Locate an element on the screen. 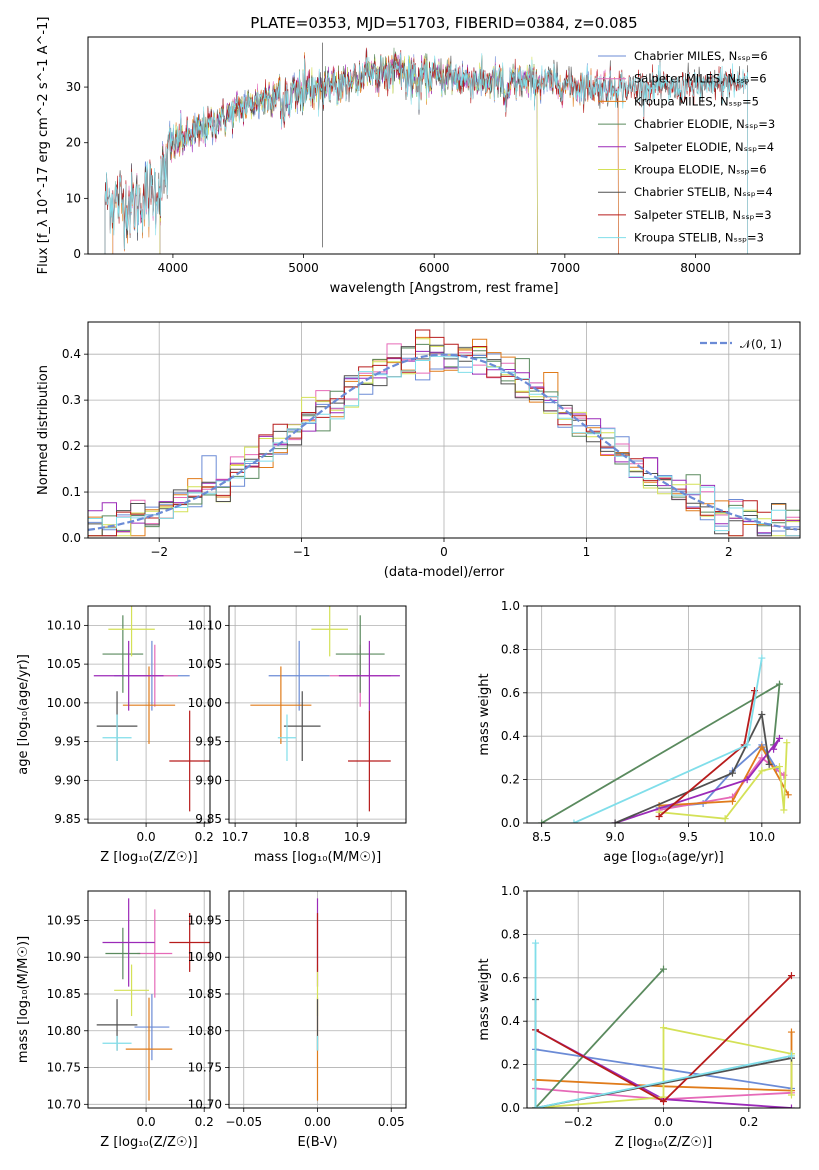  x-axis-label: wavelength [Angstrom, rest frame] is located at coordinates (444, 288).